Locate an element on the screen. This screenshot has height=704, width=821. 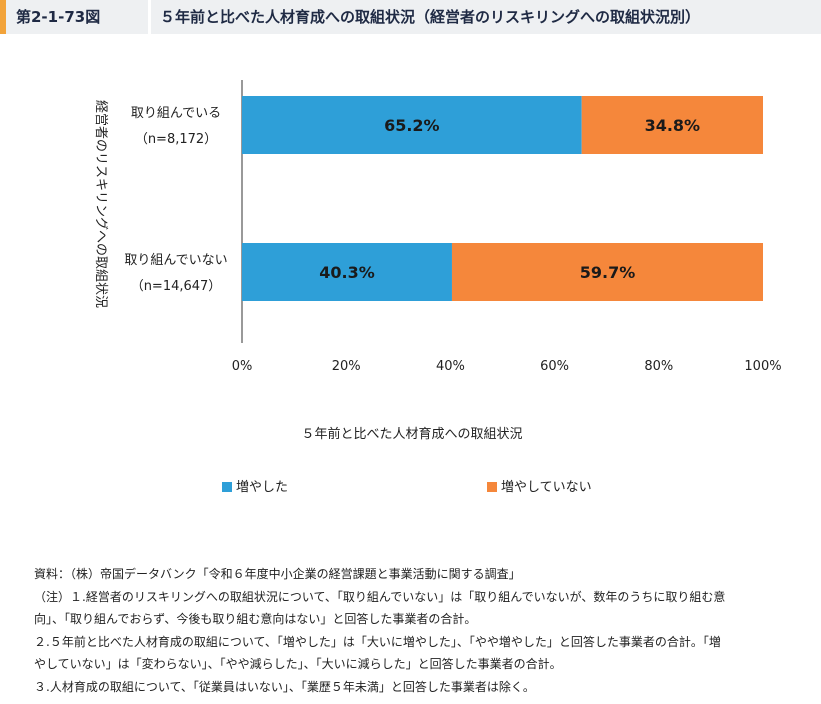
legend-item-increased: 増やした is located at coordinates (255, 485).